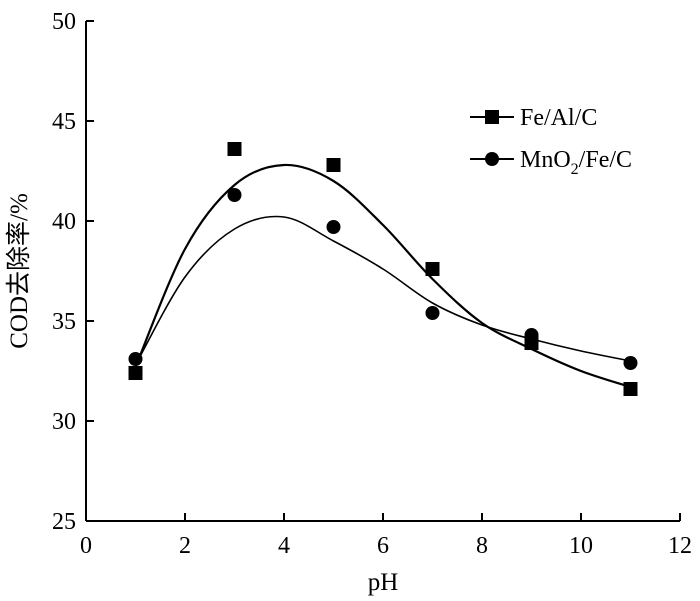 The height and width of the screenshot is (601, 700). Describe the element at coordinates (551, 141) in the screenshot. I see `legend: Fe/Al/C MnO2/Fe/C` at that location.